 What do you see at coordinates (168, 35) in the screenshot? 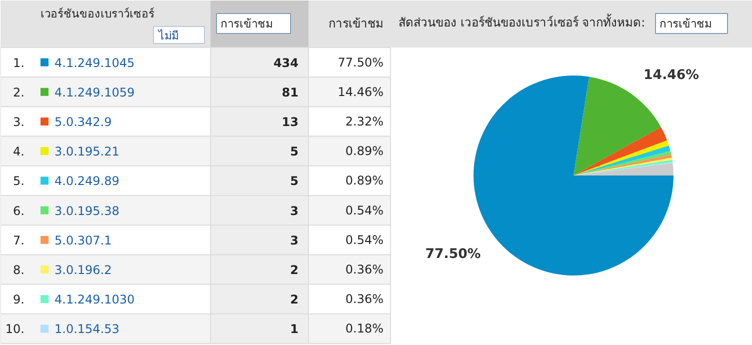
I see `text: ไม่มี` at bounding box center [168, 35].